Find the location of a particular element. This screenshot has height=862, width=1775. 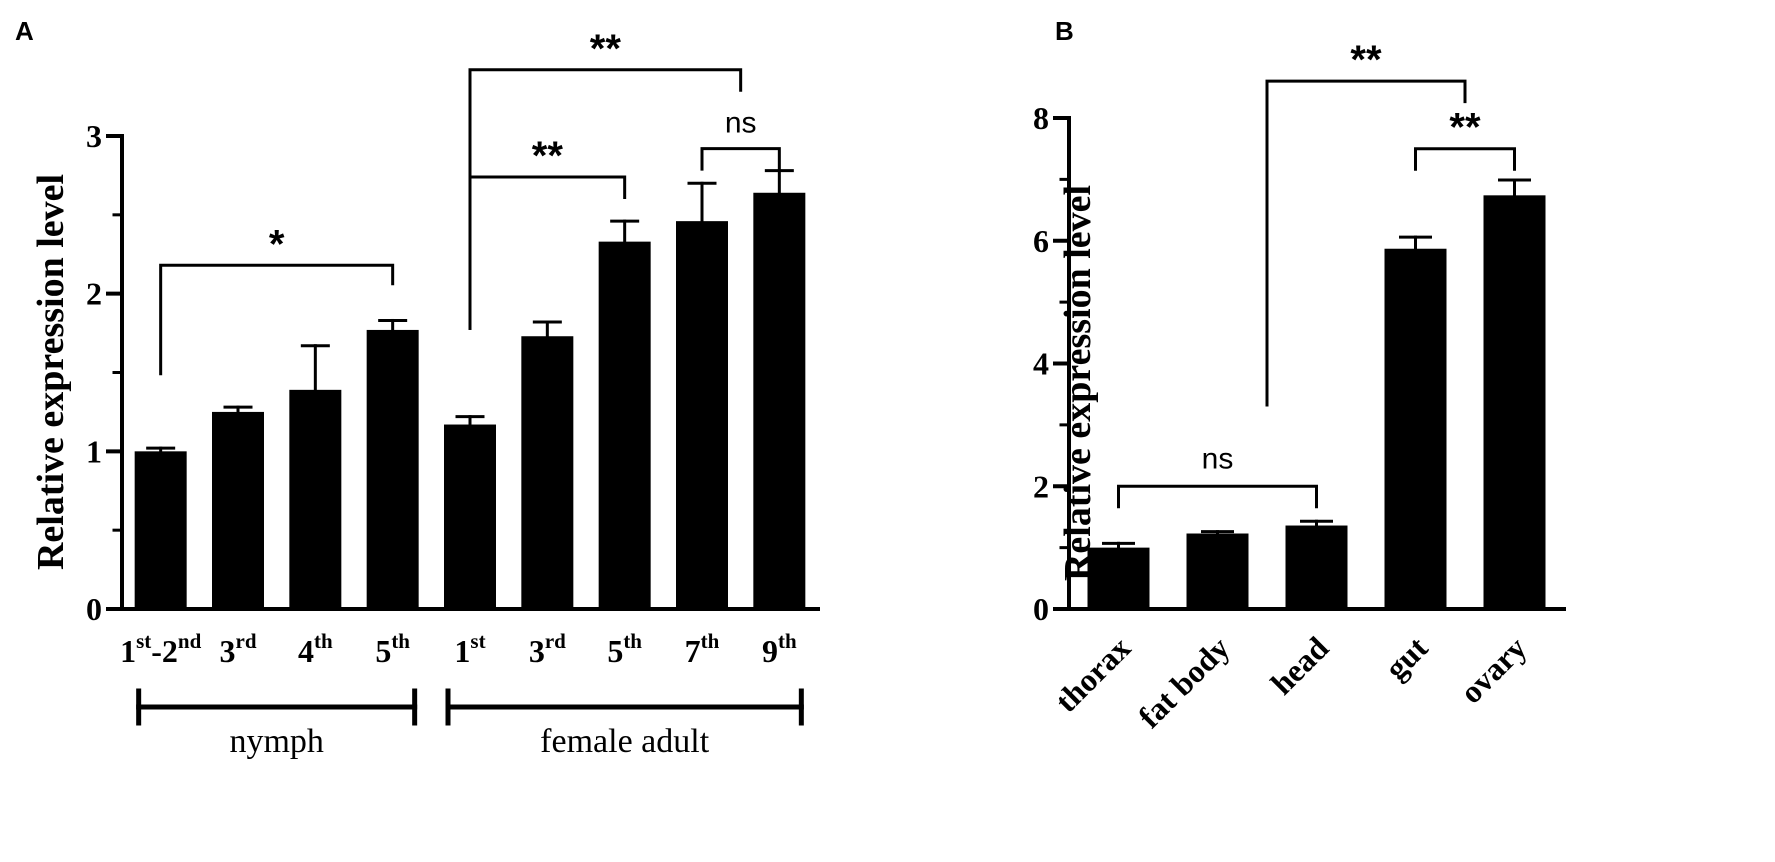

panel-a-x-tick-label: 4th is located at coordinates (315, 649).